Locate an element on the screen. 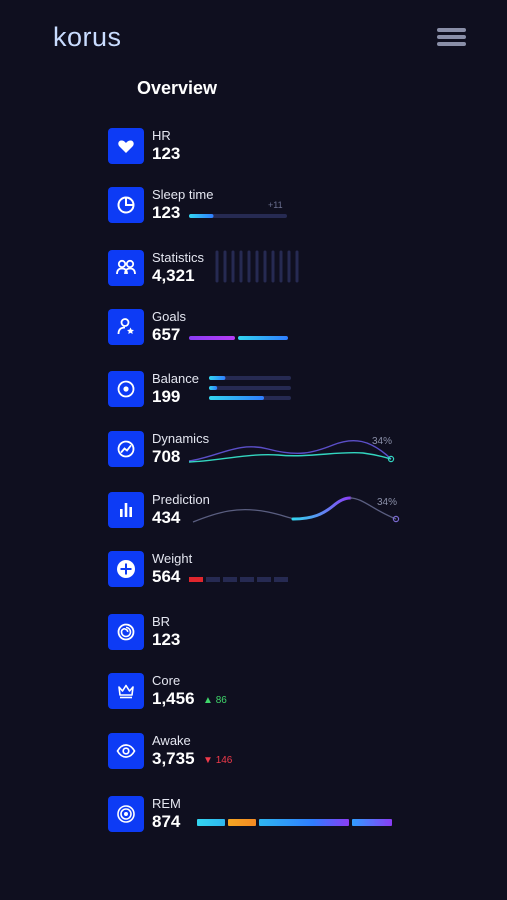  hamburger-menu-icon is located at coordinates (451, 37).